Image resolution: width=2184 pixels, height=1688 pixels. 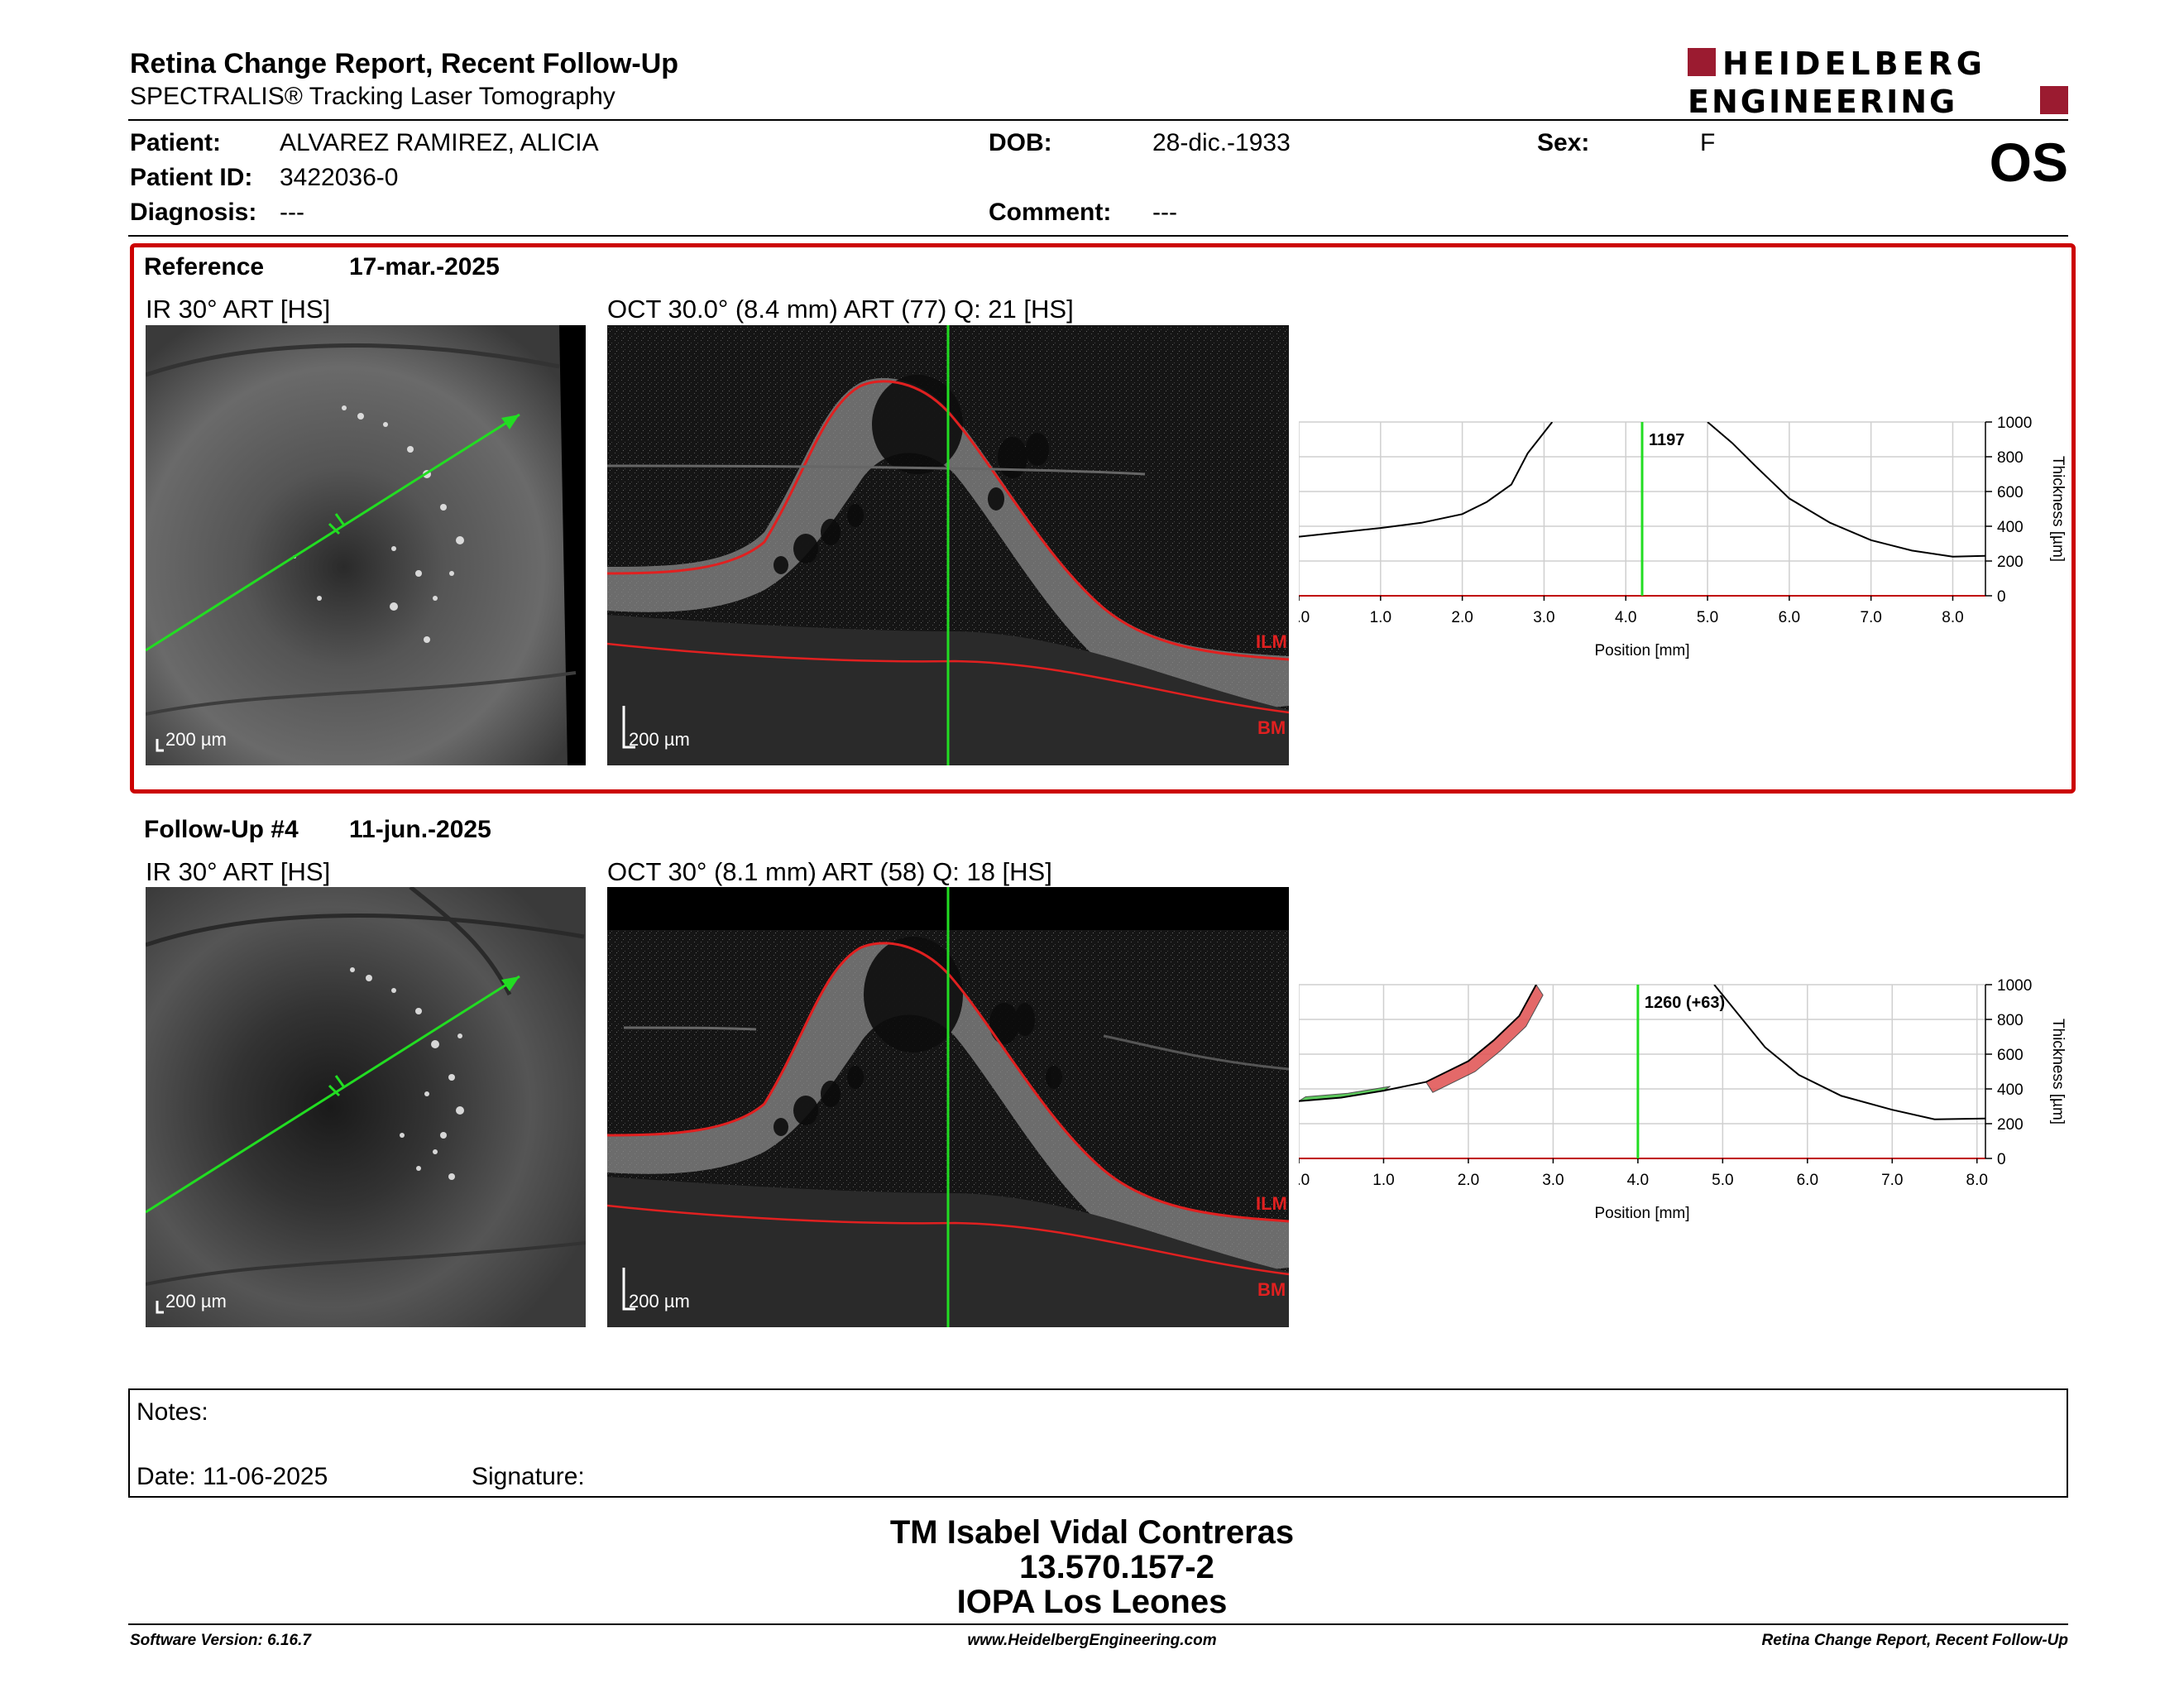 I want to click on patient-id: 3422036-0, so click(x=339, y=177).